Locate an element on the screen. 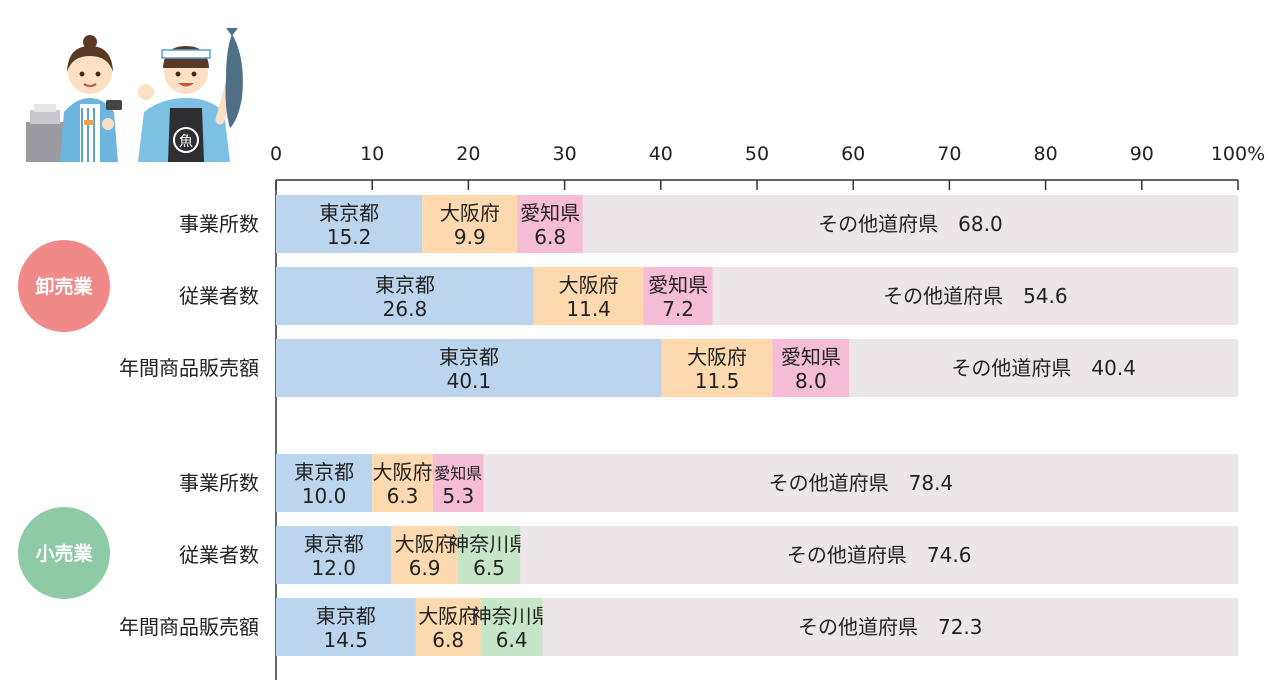 This screenshot has height=696, width=1276. data-label: 14.5 is located at coordinates (345, 640).